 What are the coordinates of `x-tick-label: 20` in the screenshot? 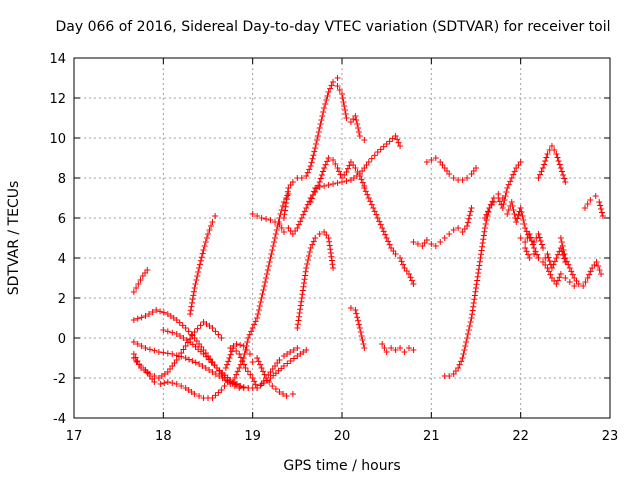 It's located at (342, 436).